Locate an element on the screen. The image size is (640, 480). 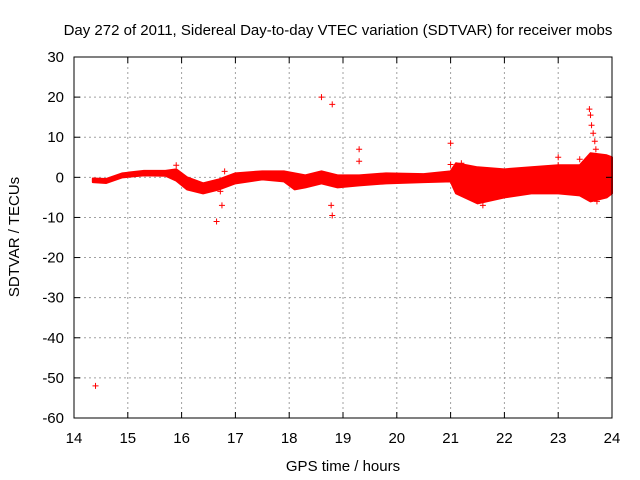
x-tick-label: 15 is located at coordinates (127, 438).